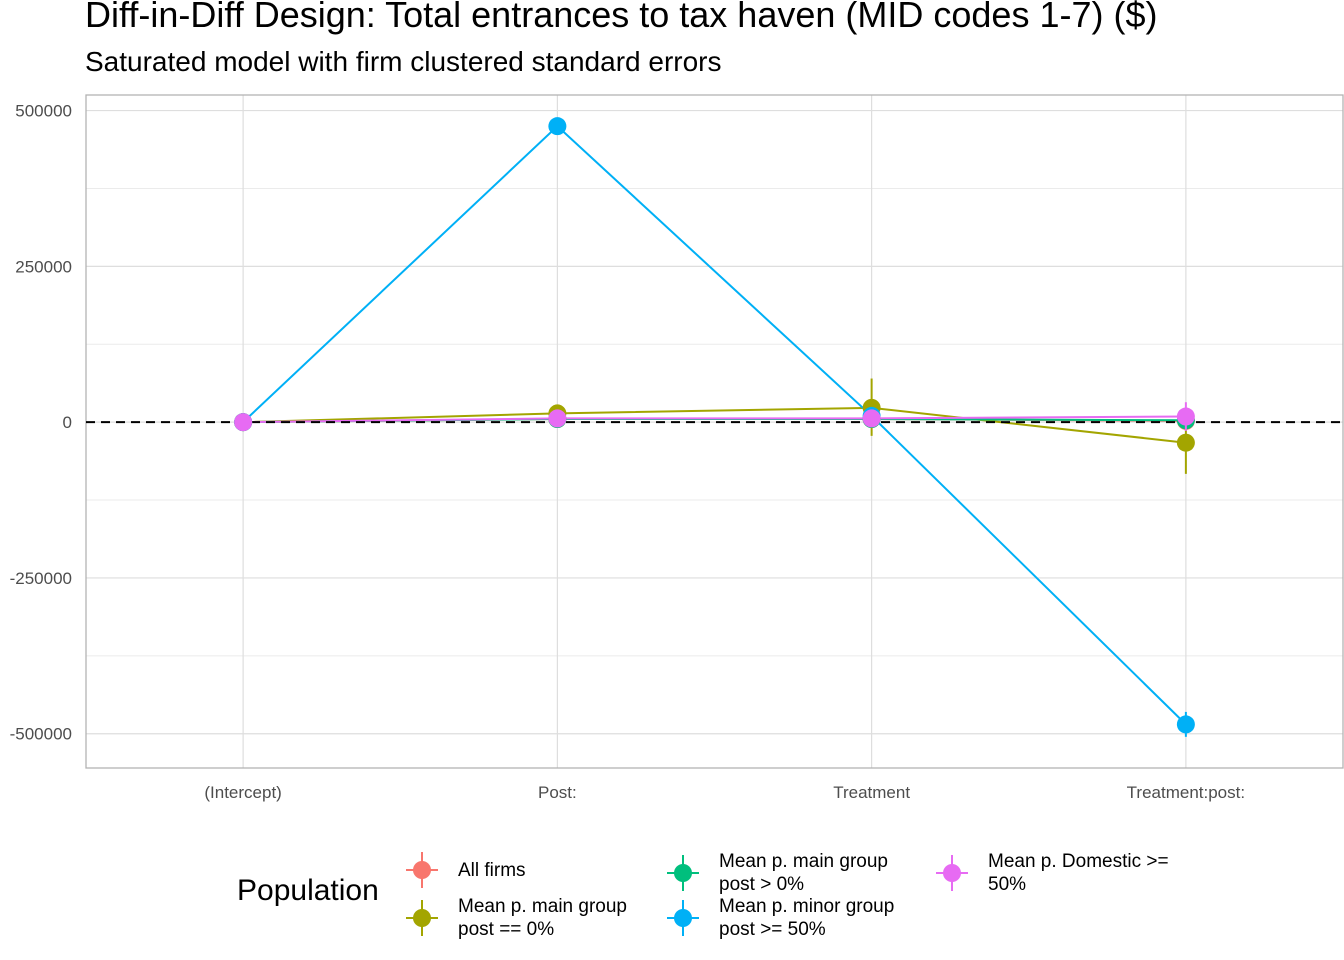 The height and width of the screenshot is (960, 1344). I want to click on y-tick-label: 0, so click(67, 422).